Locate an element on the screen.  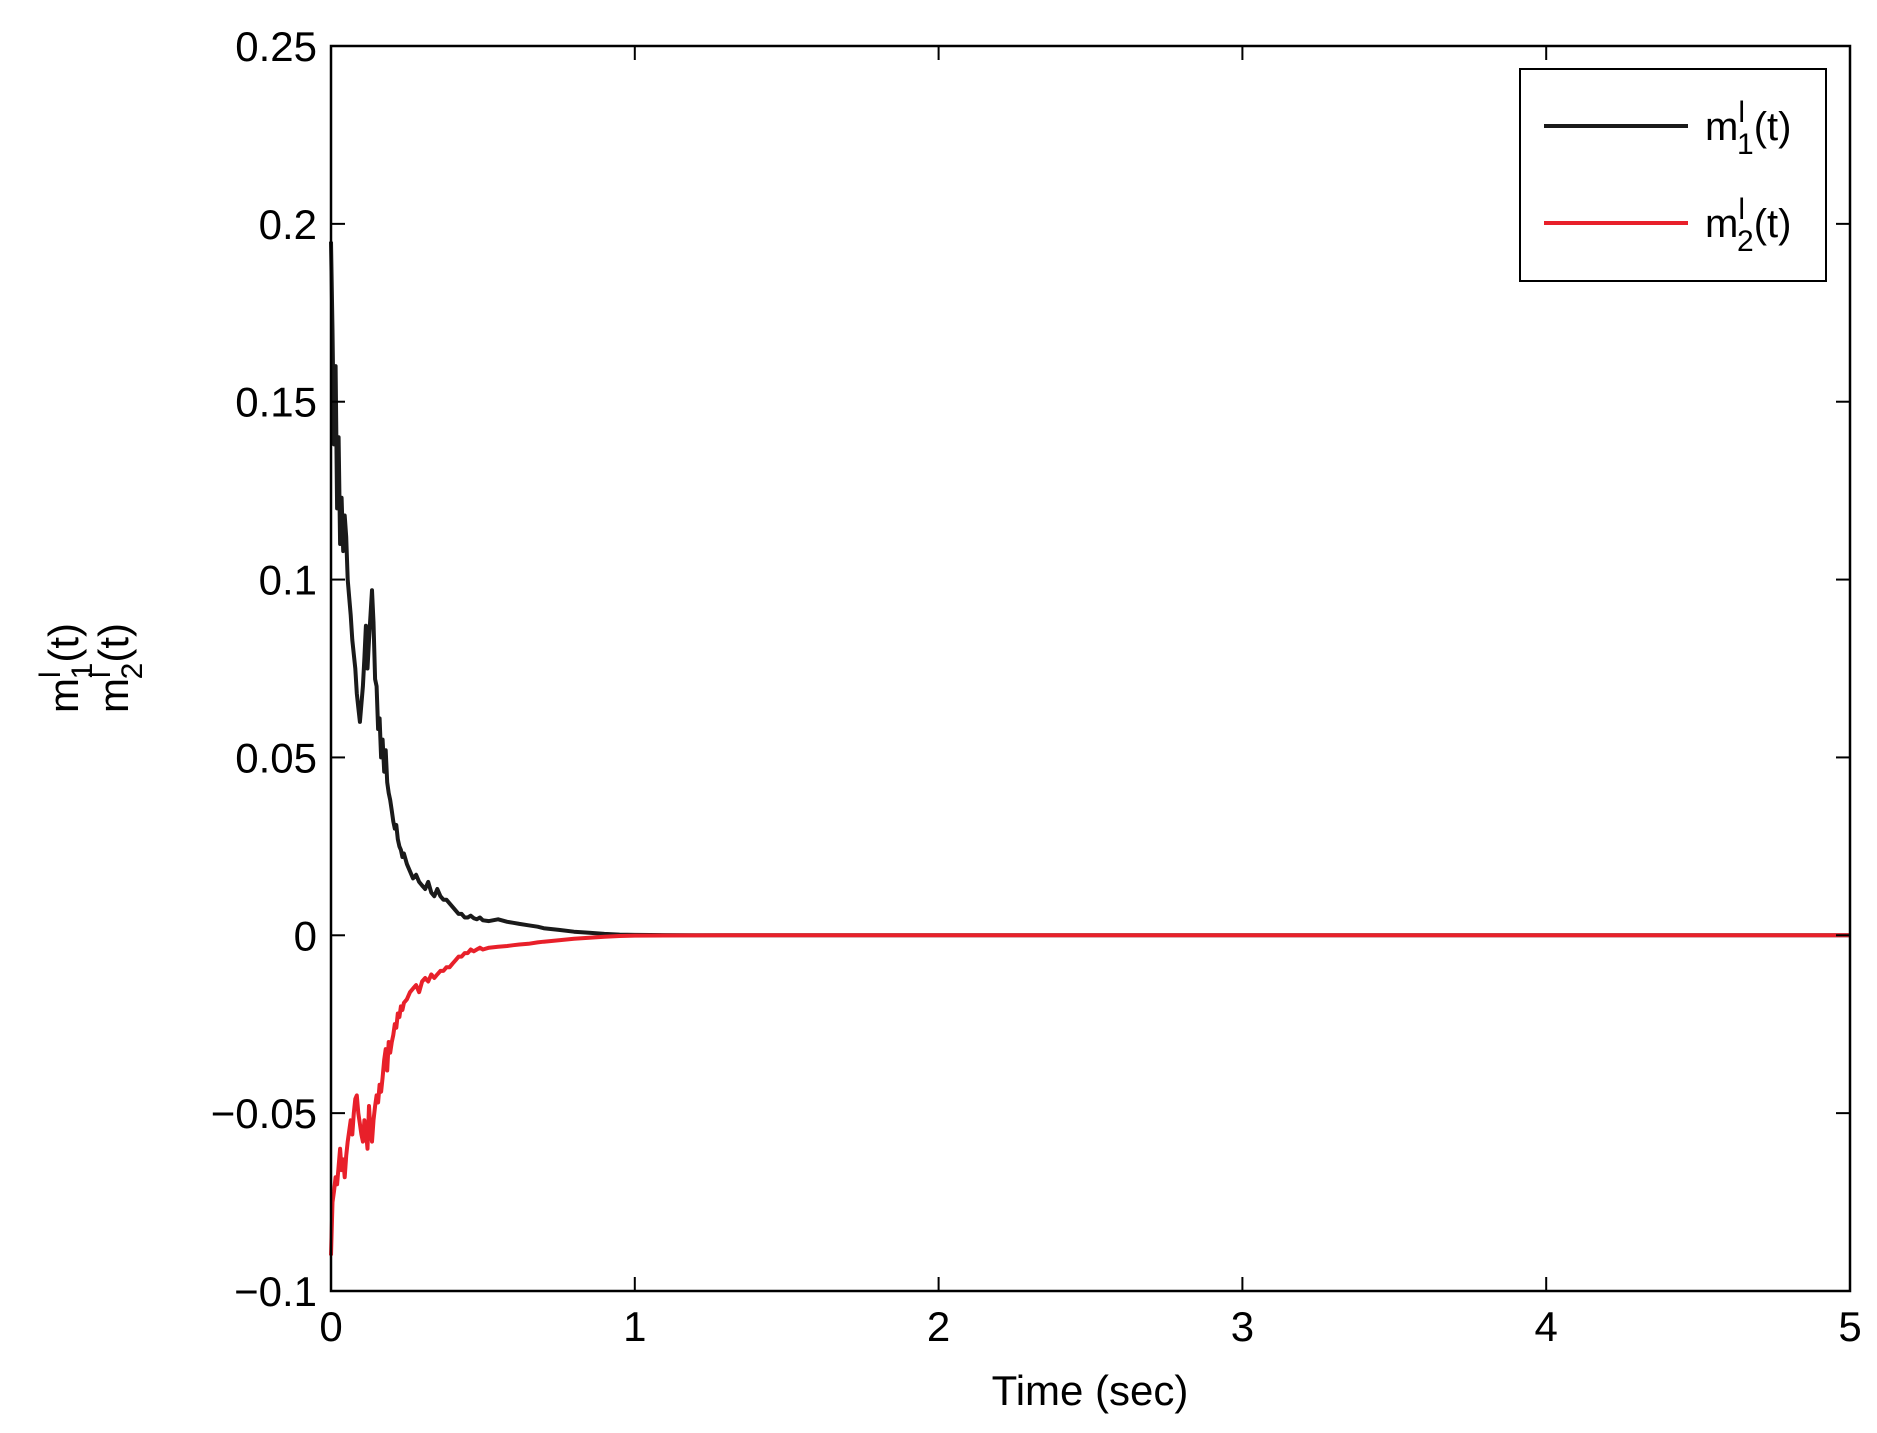
y-tick-label: 0 is located at coordinates (305, 935).